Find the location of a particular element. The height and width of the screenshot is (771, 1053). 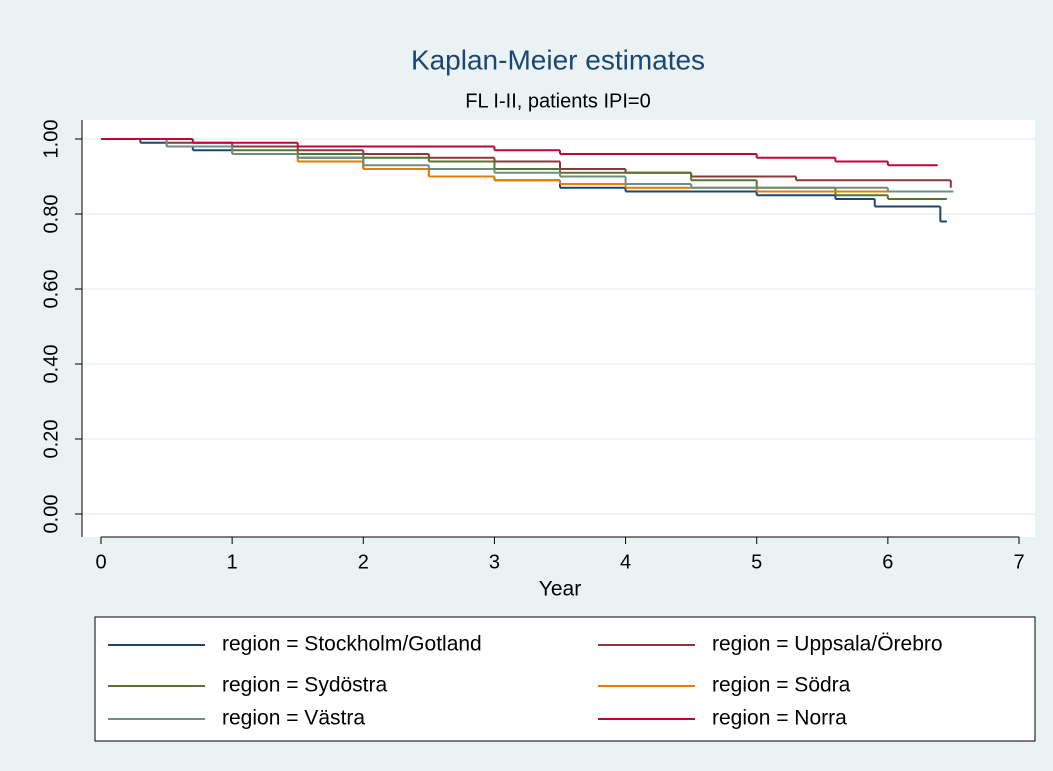

legend-label: region = Stockholm/Gotland is located at coordinates (352, 644).